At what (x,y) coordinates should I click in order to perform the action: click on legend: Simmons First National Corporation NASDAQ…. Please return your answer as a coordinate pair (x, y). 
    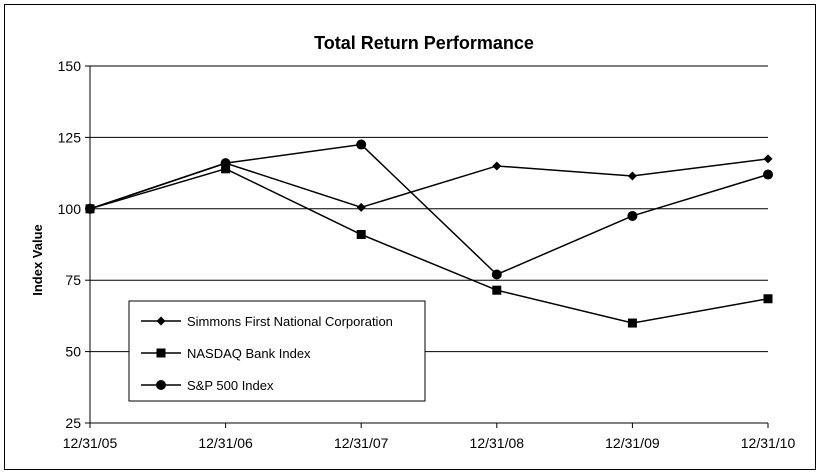
    Looking at the image, I should click on (277, 351).